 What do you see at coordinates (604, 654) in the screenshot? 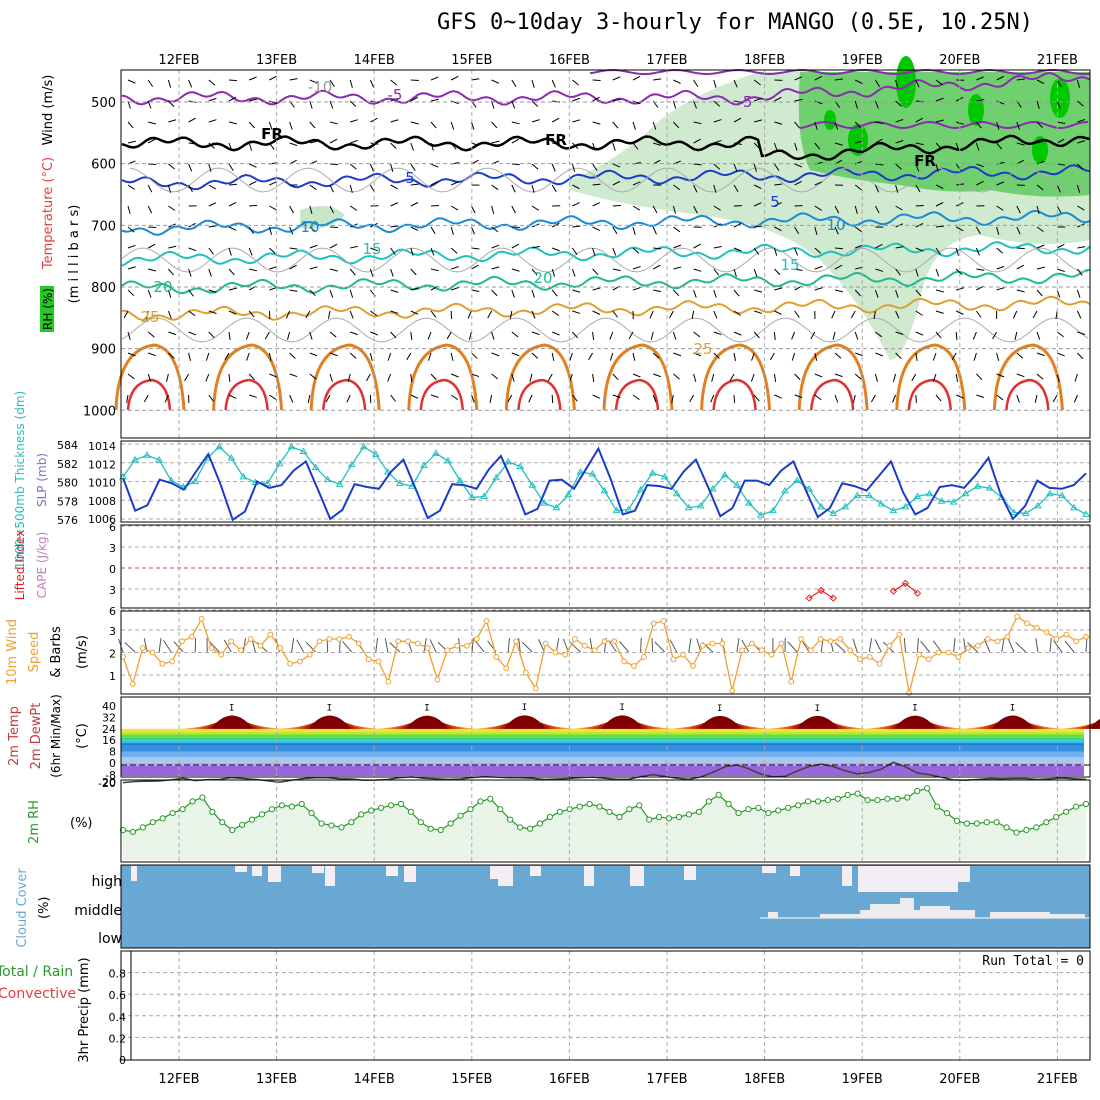
I see `wind-speed-line` at bounding box center [604, 654].